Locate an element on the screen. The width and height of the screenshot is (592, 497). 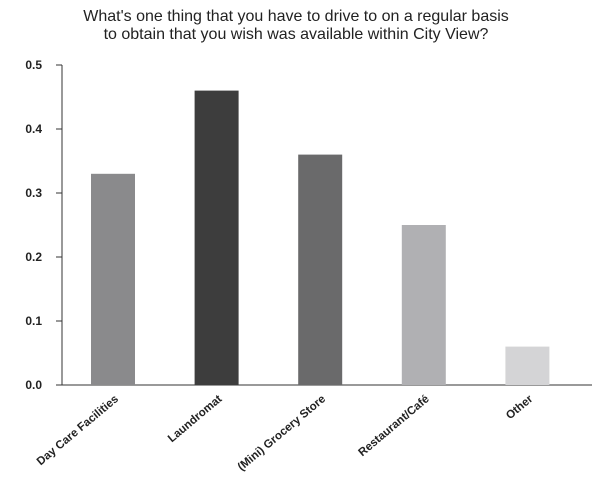
x-tick-label: (Mini) Grocery Store is located at coordinates (282, 433).